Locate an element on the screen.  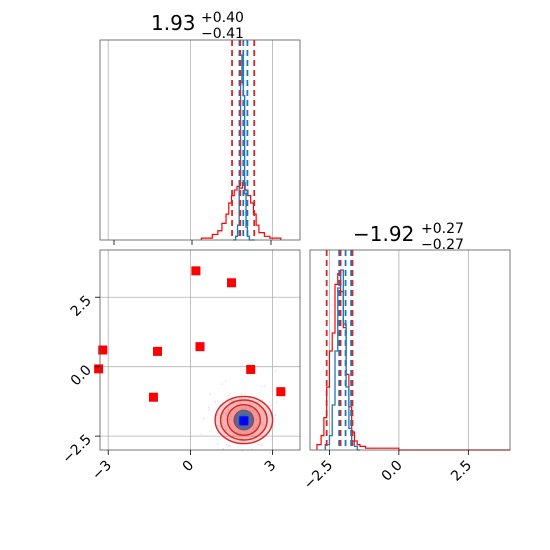
marginal-y-title-minus: −0.27 is located at coordinates (442, 245).